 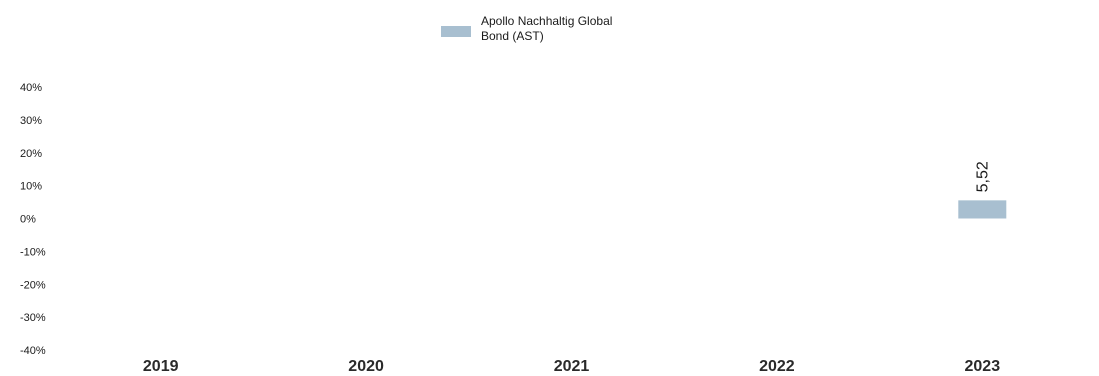 I want to click on y-axis: 40% 30% 20% 10% 0% -10% -20% -30% -40%, so click(x=33, y=219).